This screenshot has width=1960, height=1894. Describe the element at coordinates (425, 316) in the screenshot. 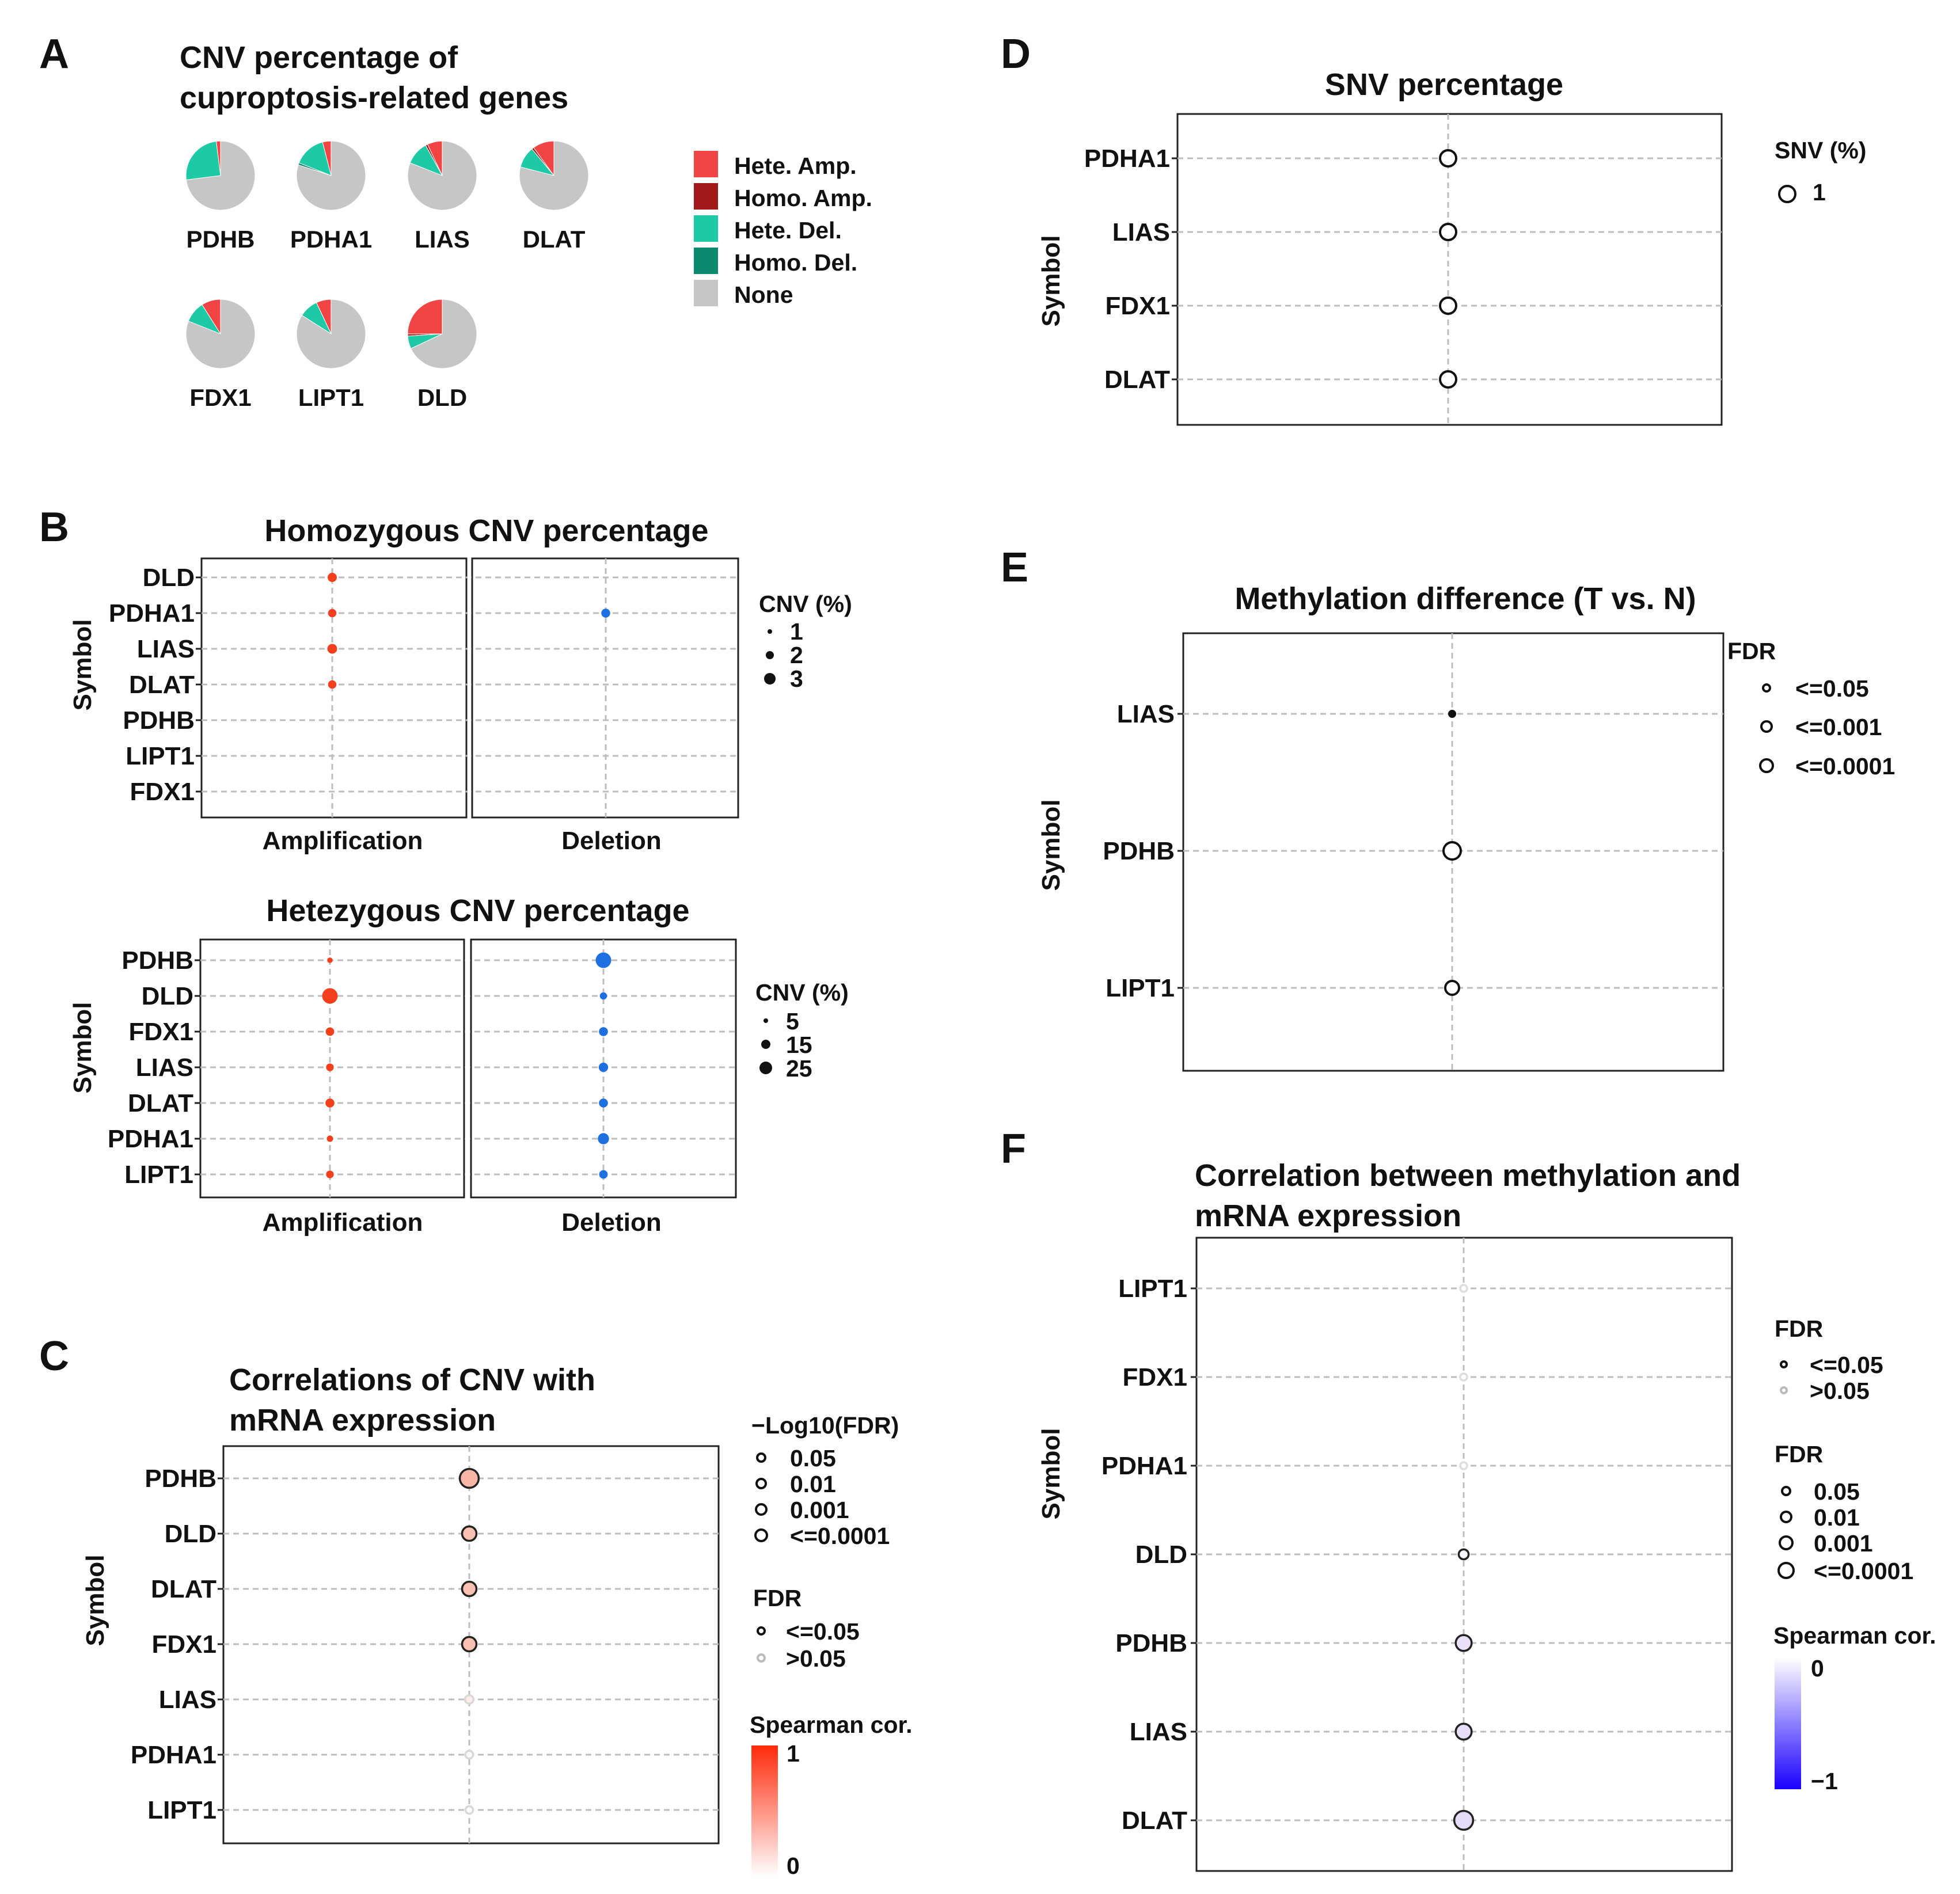

I see `pie-slice-dld-hete-amp-` at that location.